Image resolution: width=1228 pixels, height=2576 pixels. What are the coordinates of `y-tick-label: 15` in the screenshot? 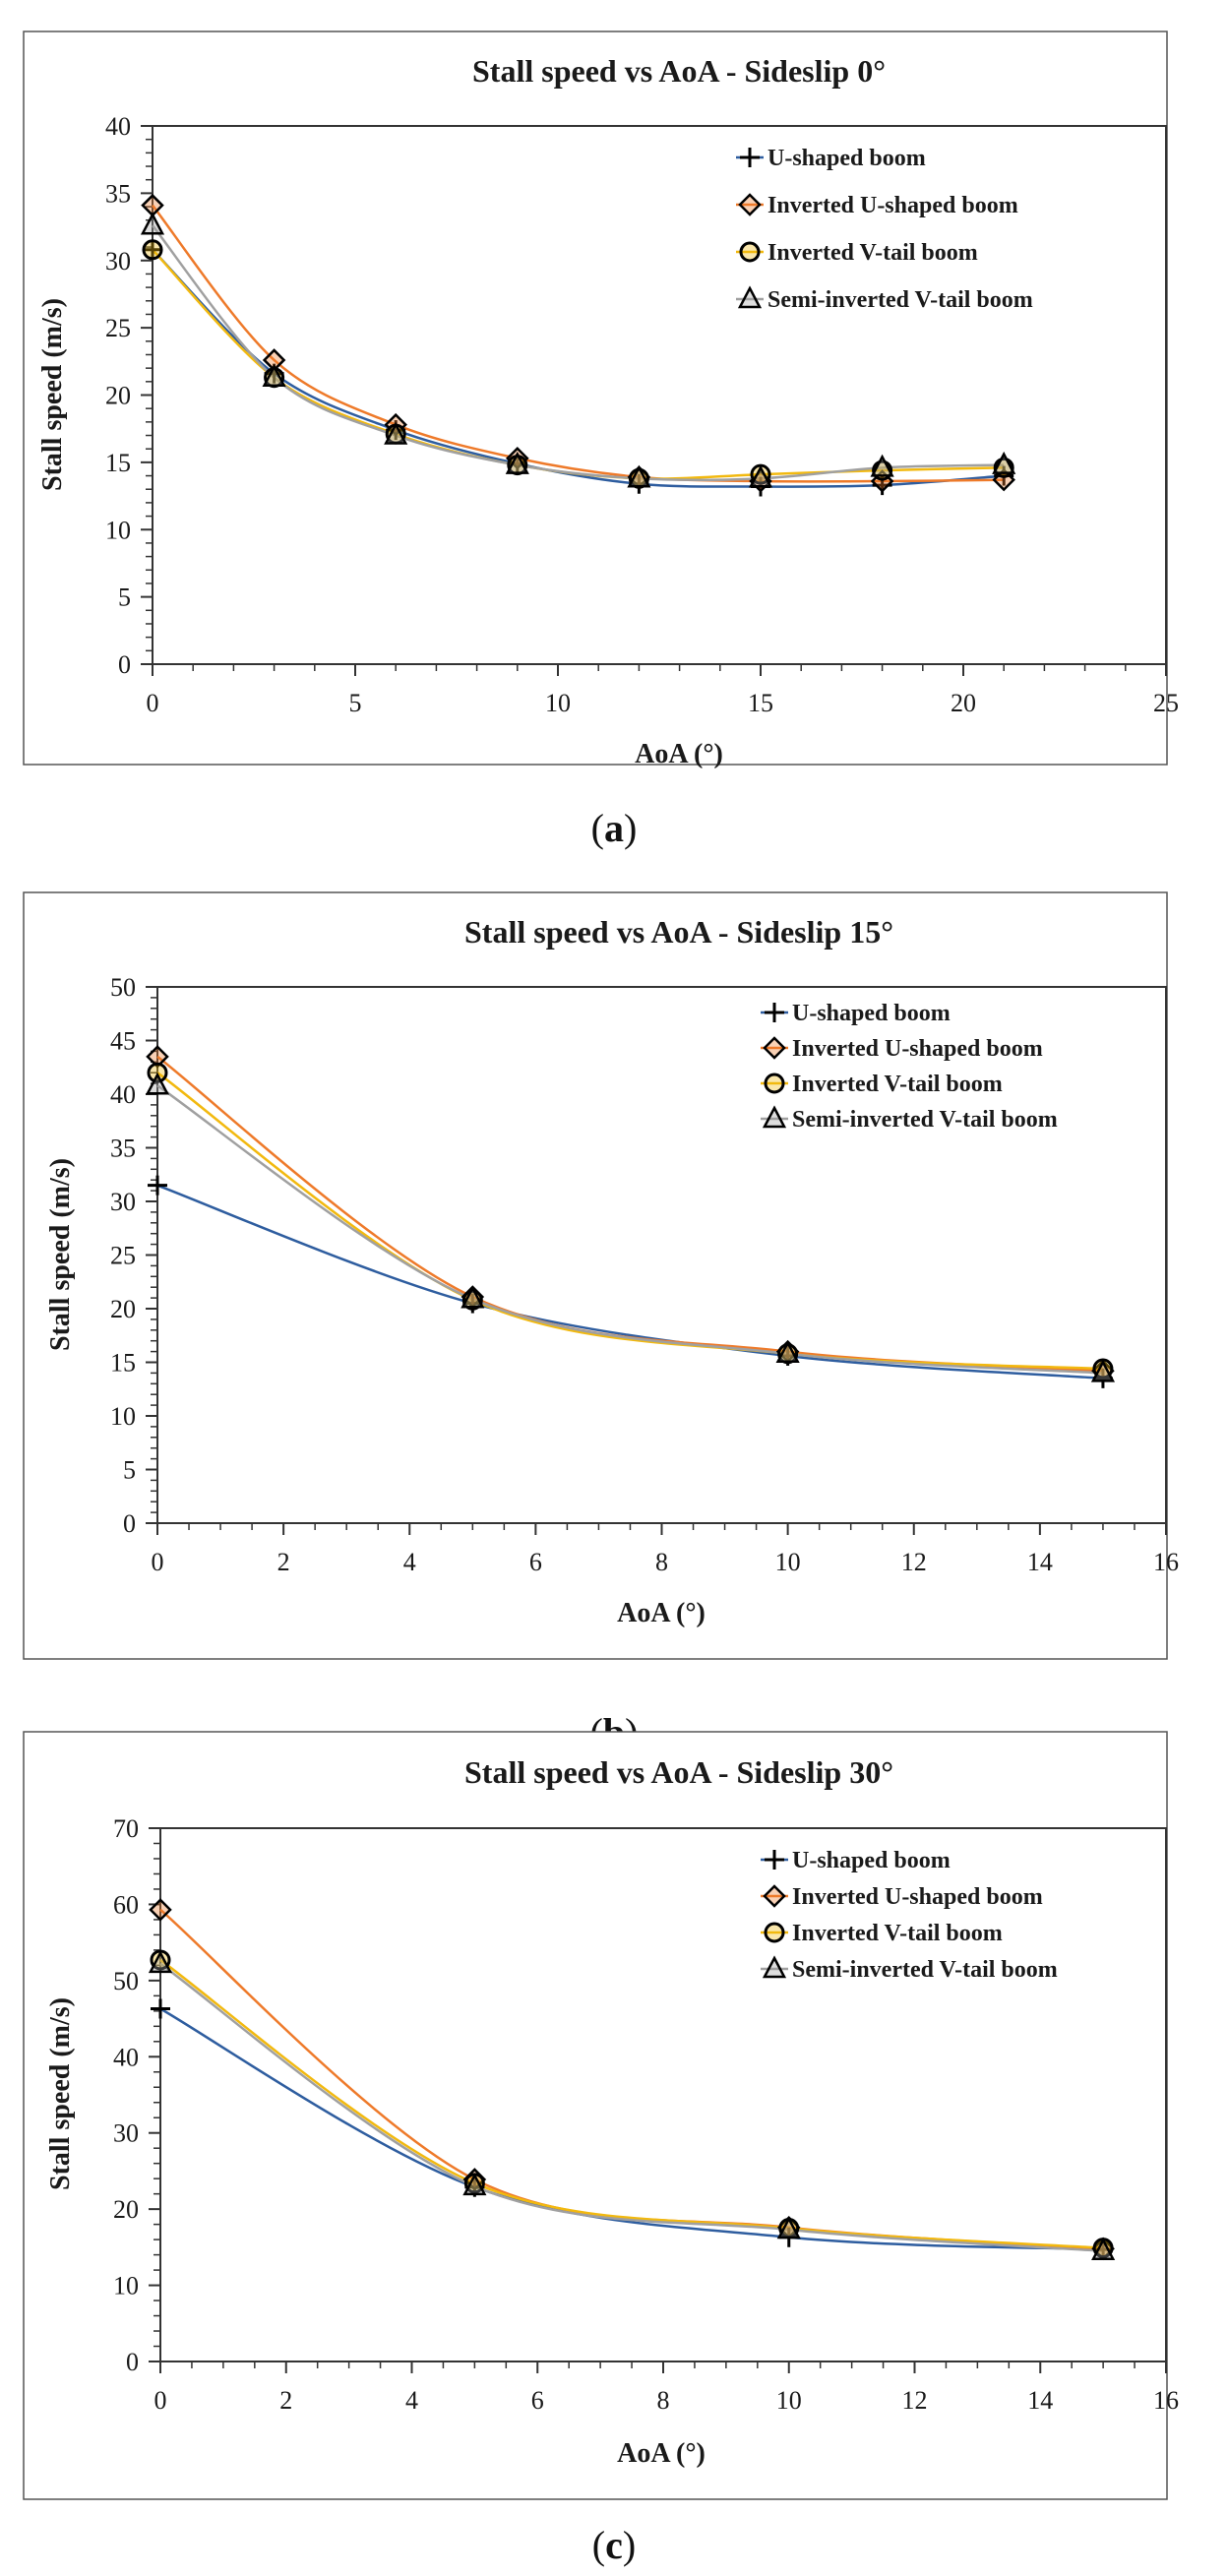 It's located at (123, 1363).